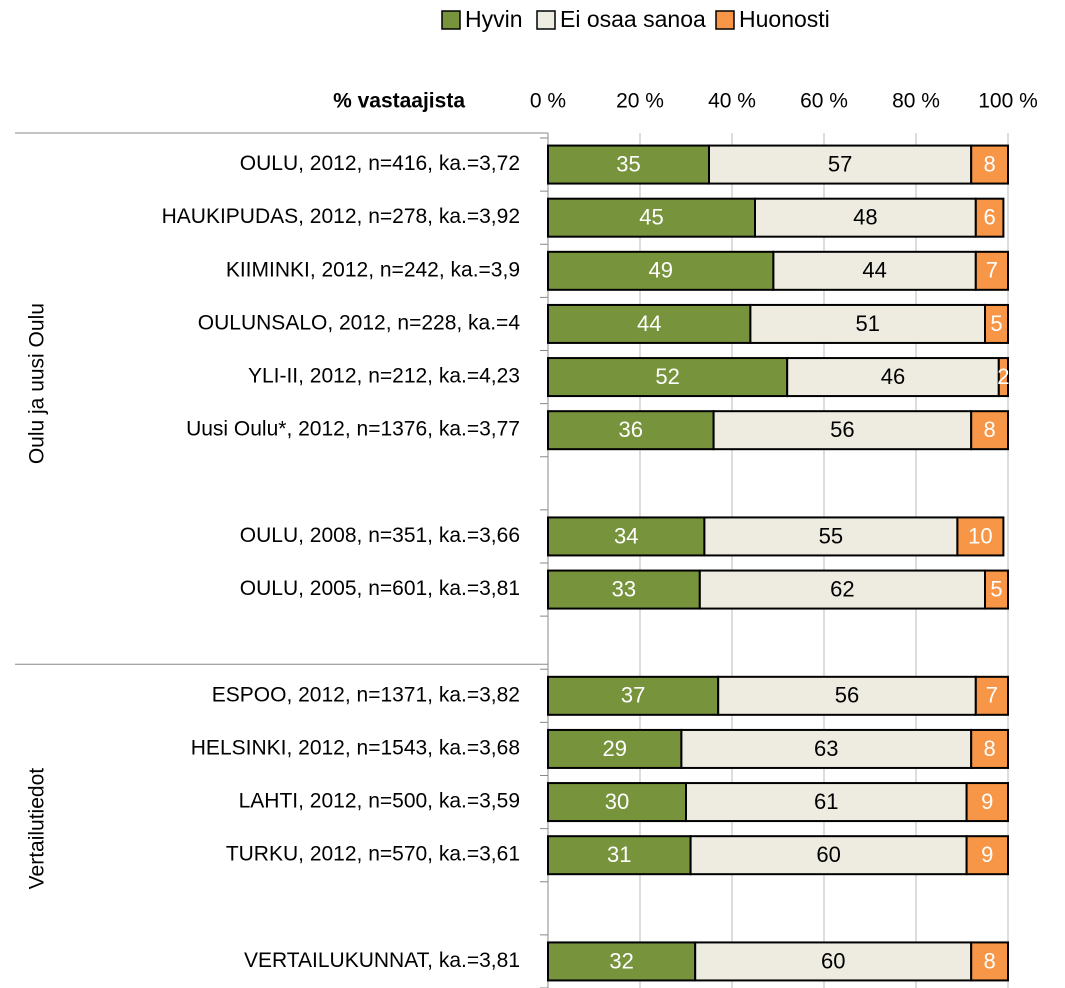  What do you see at coordinates (355, 747) in the screenshot?
I see `category-label: HELSINKI, 2012, n=1543, ka.=3,68` at bounding box center [355, 747].